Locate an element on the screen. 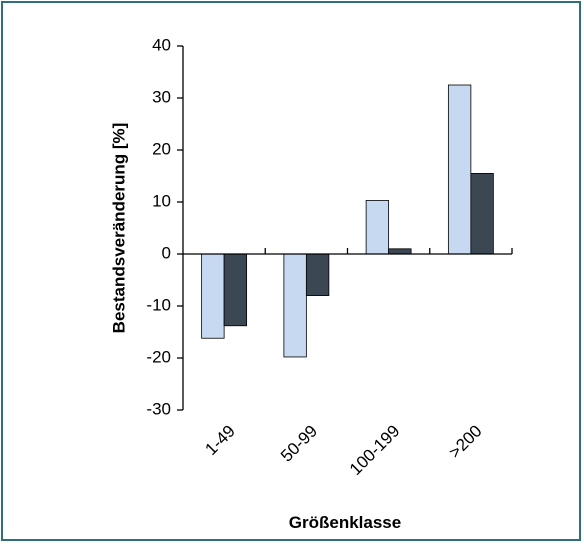  y-tick-label: 0 is located at coordinates (166, 252).